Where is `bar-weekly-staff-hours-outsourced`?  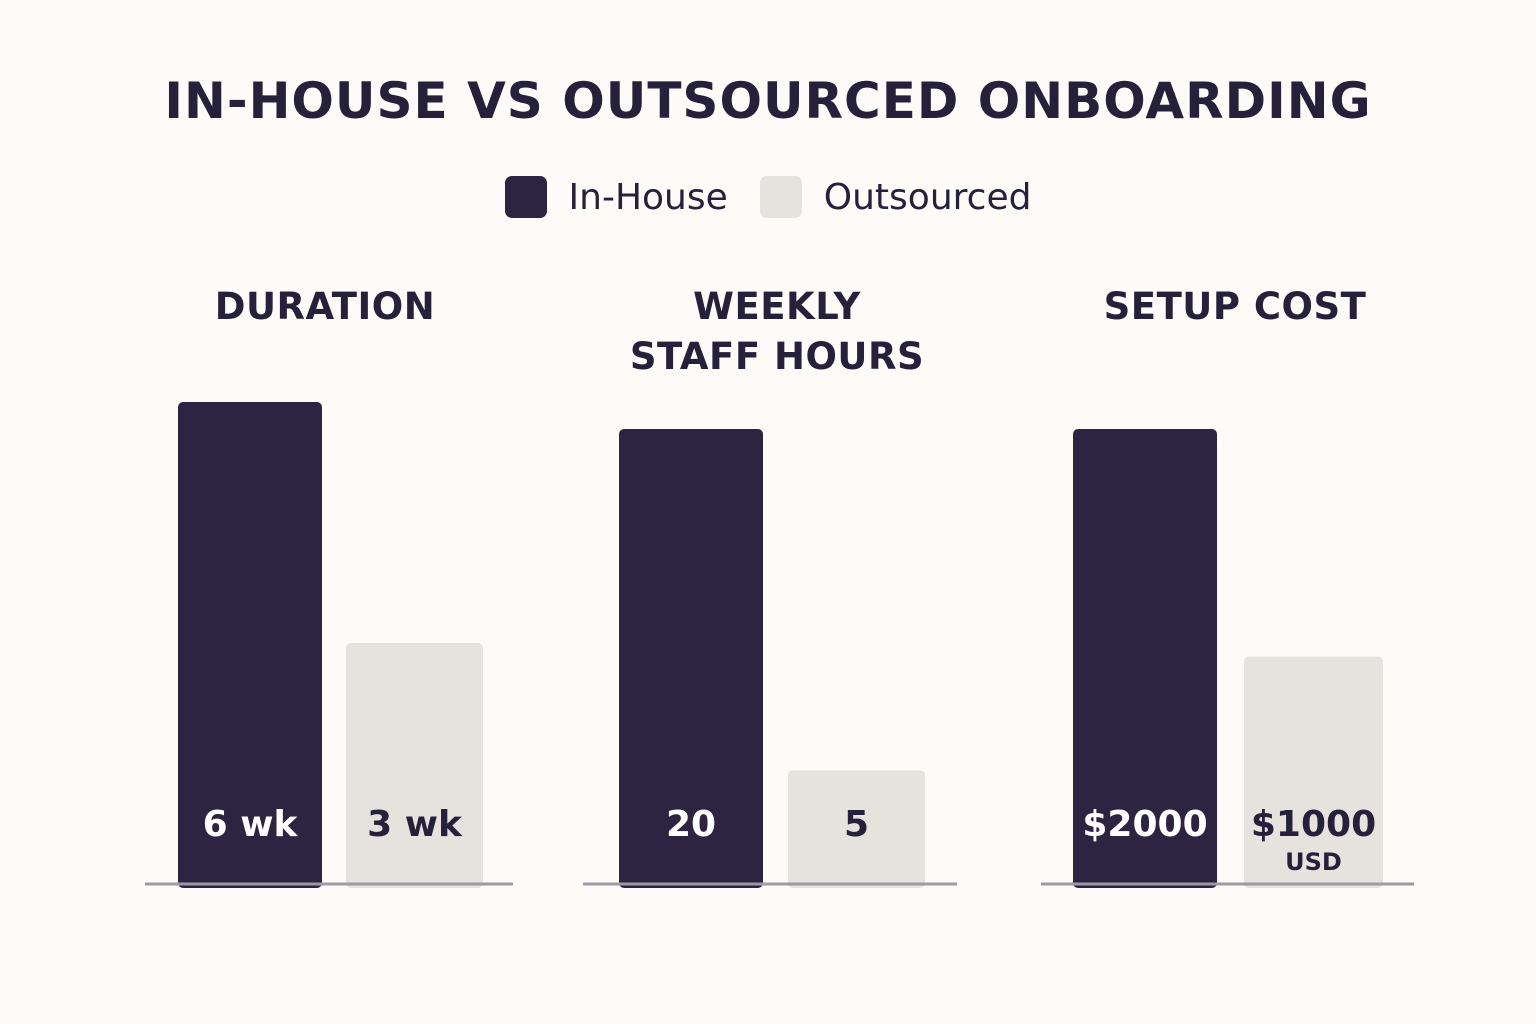
bar-weekly-staff-hours-outsourced is located at coordinates (856, 829).